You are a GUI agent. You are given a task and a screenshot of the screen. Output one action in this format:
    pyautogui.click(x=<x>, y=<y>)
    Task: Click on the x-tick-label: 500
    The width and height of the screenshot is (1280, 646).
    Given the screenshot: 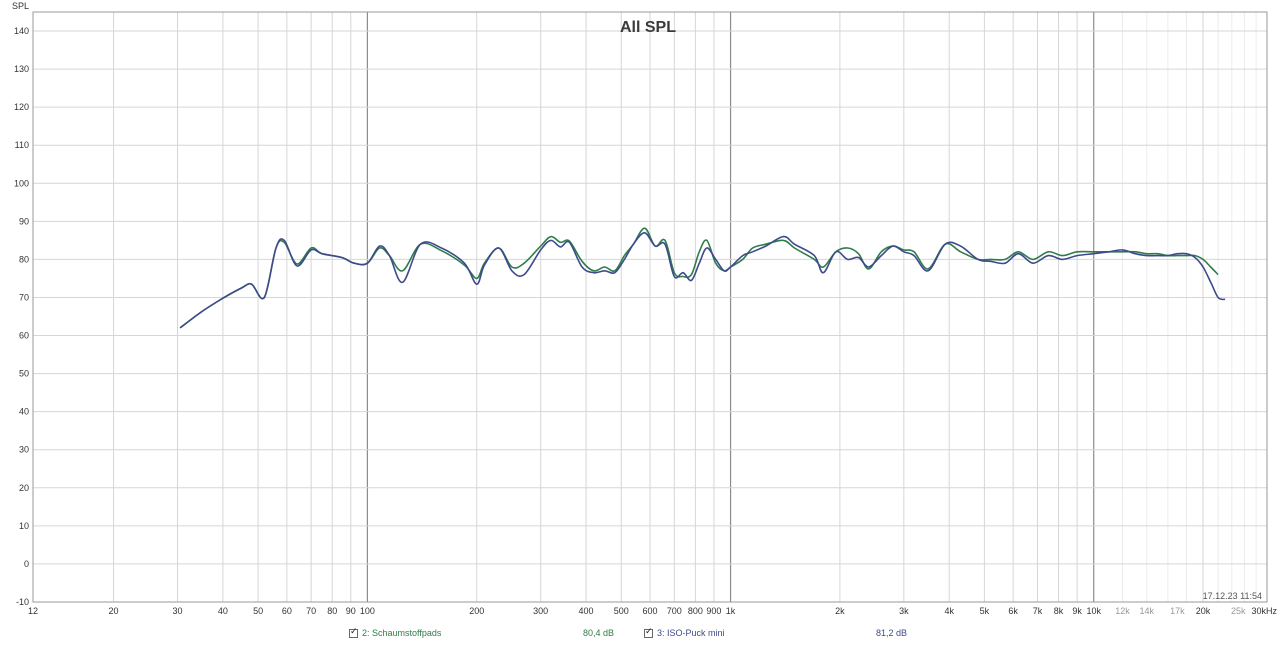 What is the action you would take?
    pyautogui.click(x=621, y=611)
    